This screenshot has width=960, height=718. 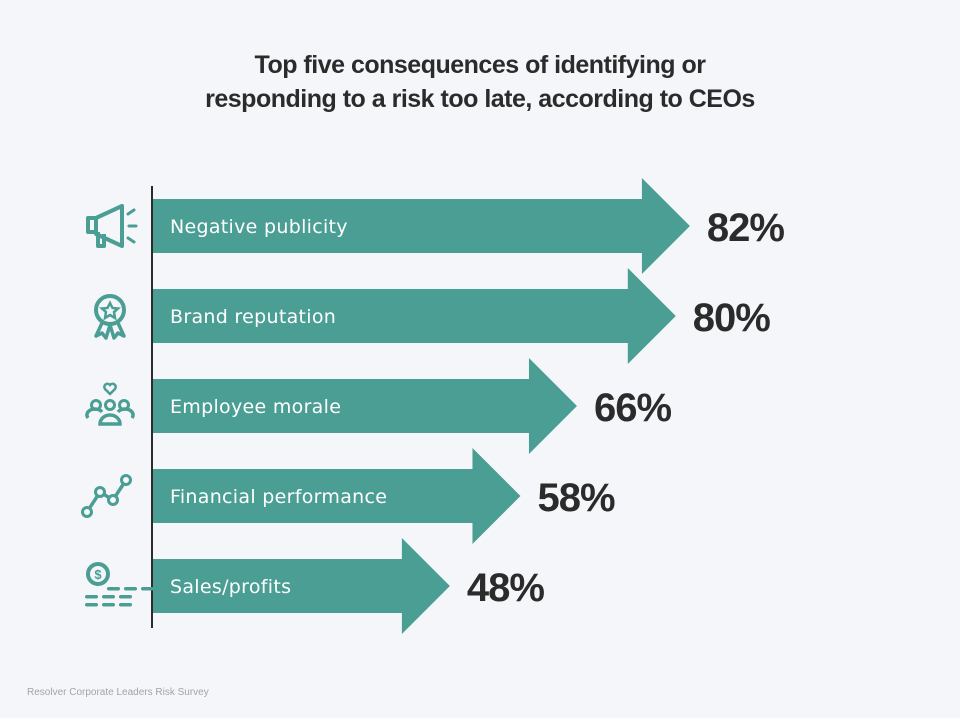 I want to click on value-label: 48%, so click(x=505, y=588).